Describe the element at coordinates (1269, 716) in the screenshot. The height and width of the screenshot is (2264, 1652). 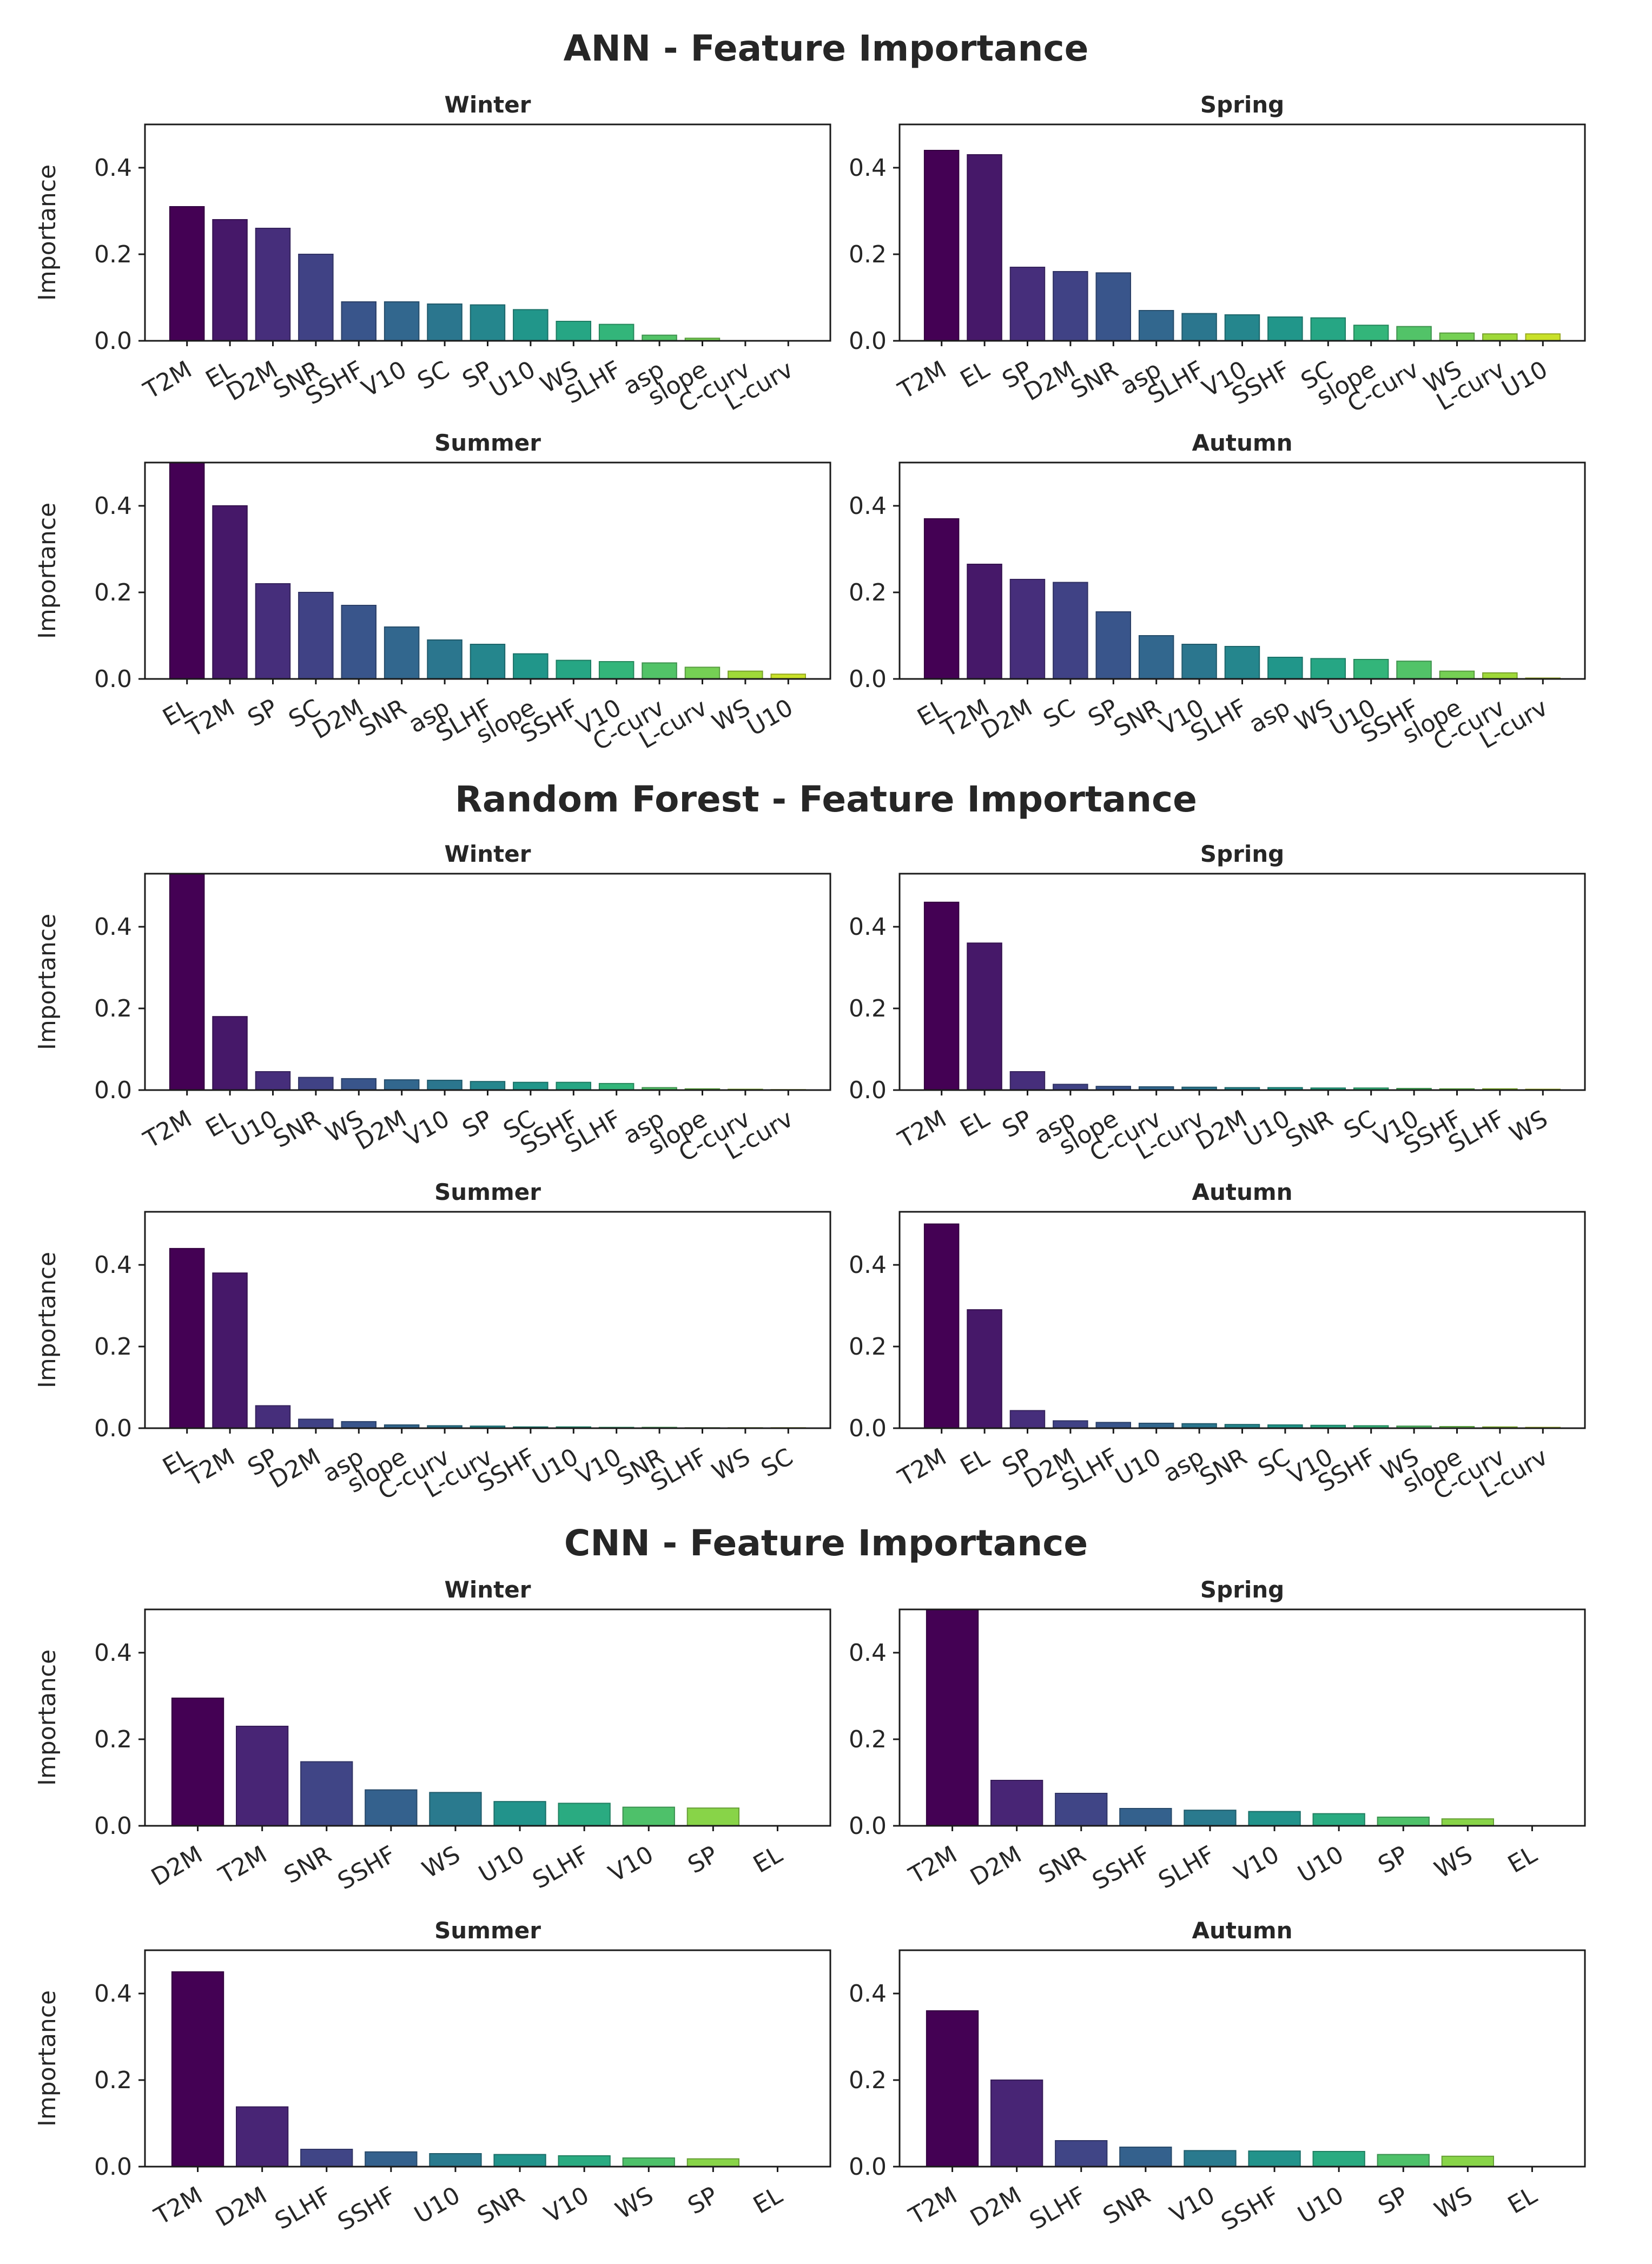
I see `x-tick-label: asp` at that location.